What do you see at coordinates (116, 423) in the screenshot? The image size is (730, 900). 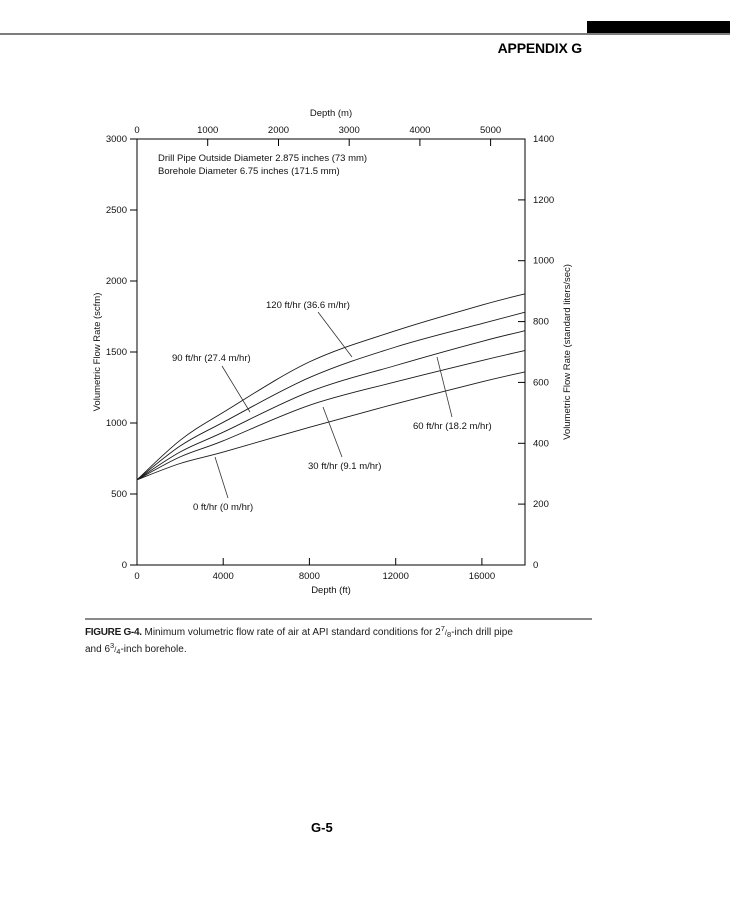 I see `y-axis-tick-label: 1000` at bounding box center [116, 423].